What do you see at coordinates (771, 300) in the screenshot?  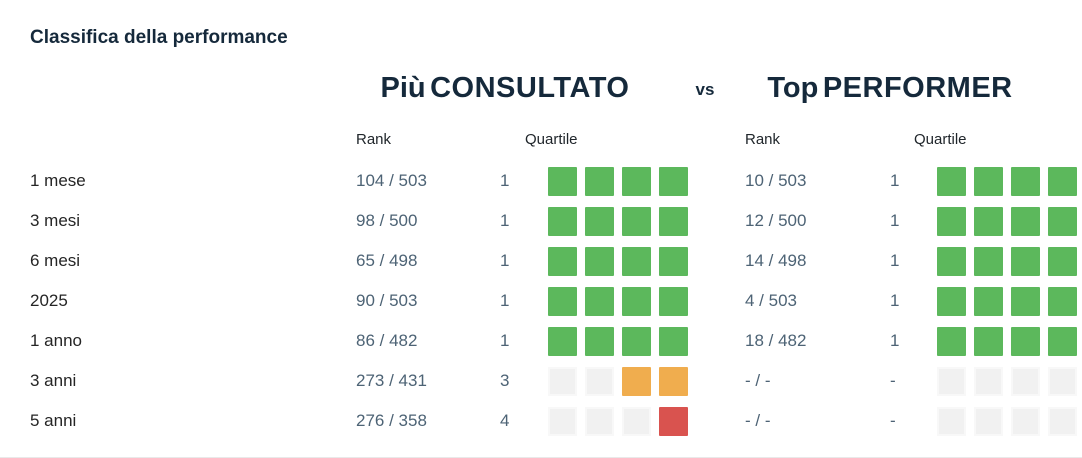 I see `right-rank-value: 4 / 503` at bounding box center [771, 300].